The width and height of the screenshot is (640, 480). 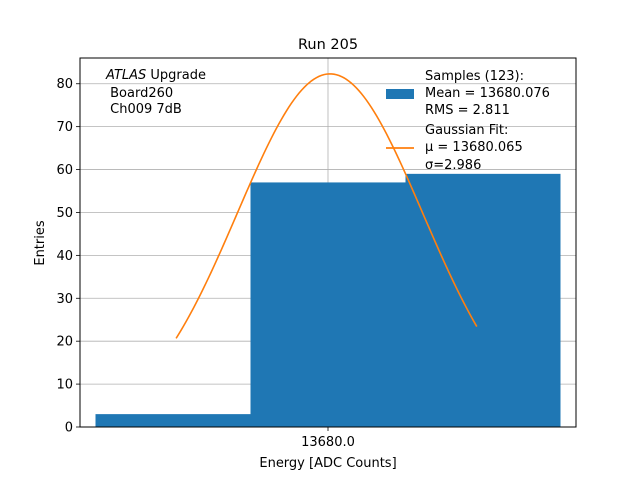 What do you see at coordinates (64, 299) in the screenshot?
I see `y-tick-label-30: 30` at bounding box center [64, 299].